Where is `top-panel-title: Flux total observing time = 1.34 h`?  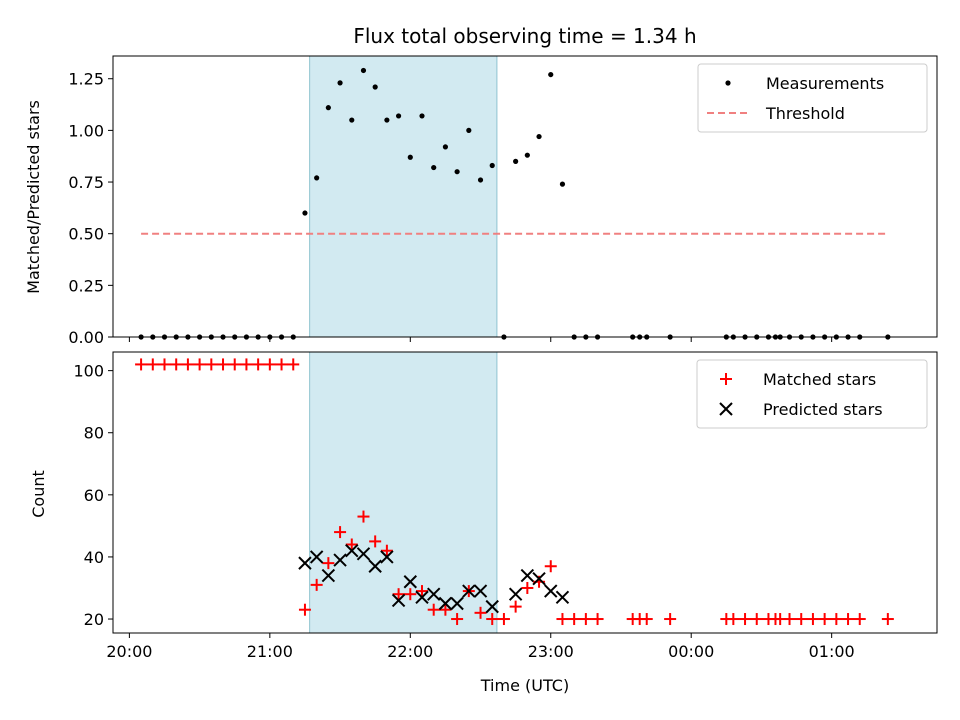
top-panel-title: Flux total observing time = 1.34 h is located at coordinates (524, 36).